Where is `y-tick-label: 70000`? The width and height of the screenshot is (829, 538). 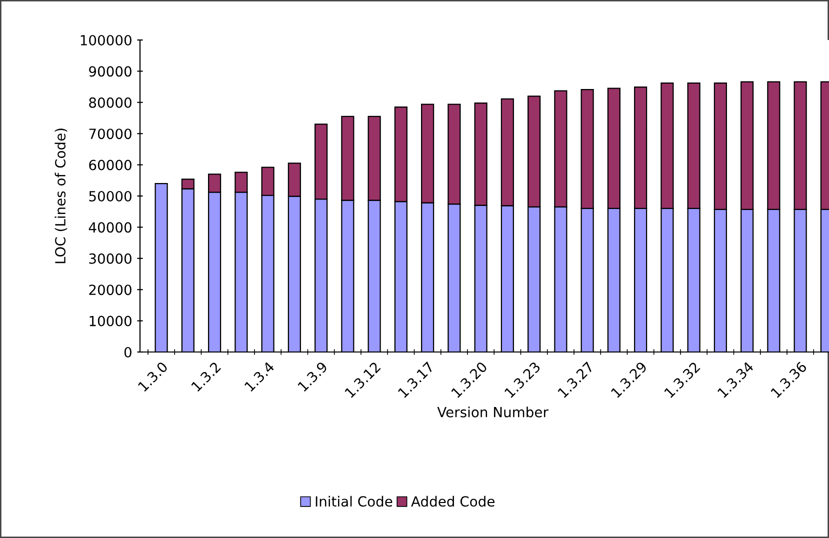
y-tick-label: 70000 is located at coordinates (110, 134).